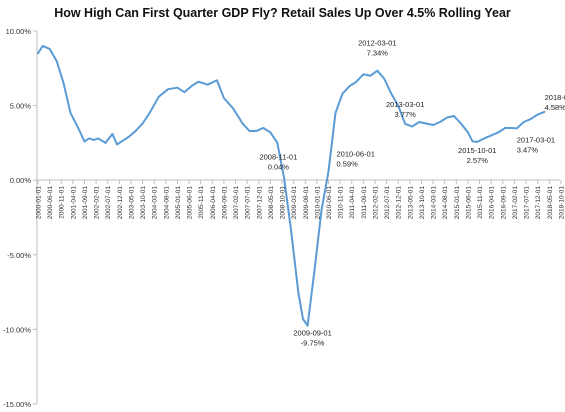  What do you see at coordinates (166, 203) in the screenshot?
I see `x-tick-label: 2004-08-01` at bounding box center [166, 203].